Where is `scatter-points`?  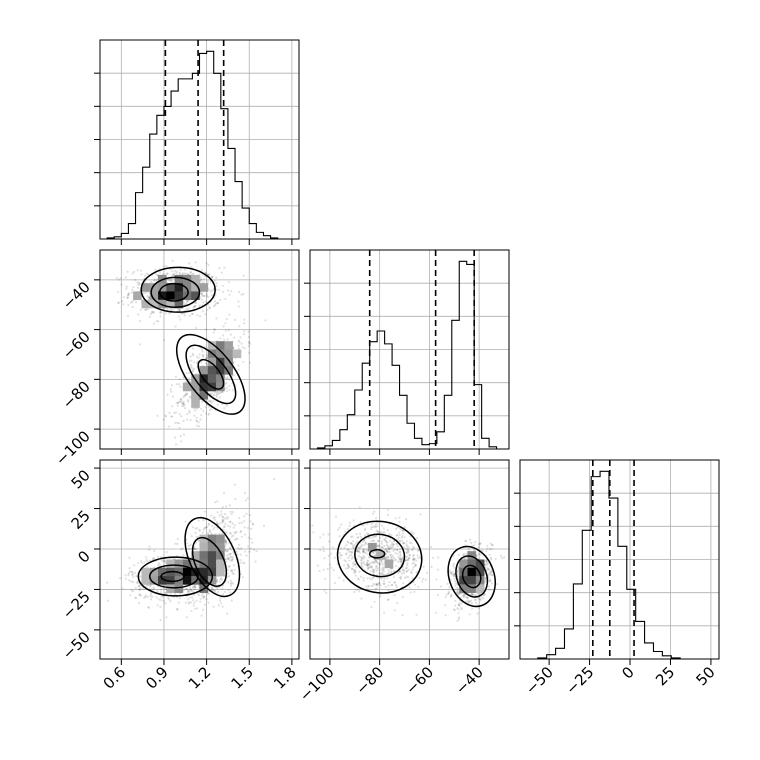
scatter-points is located at coordinates (408, 564).